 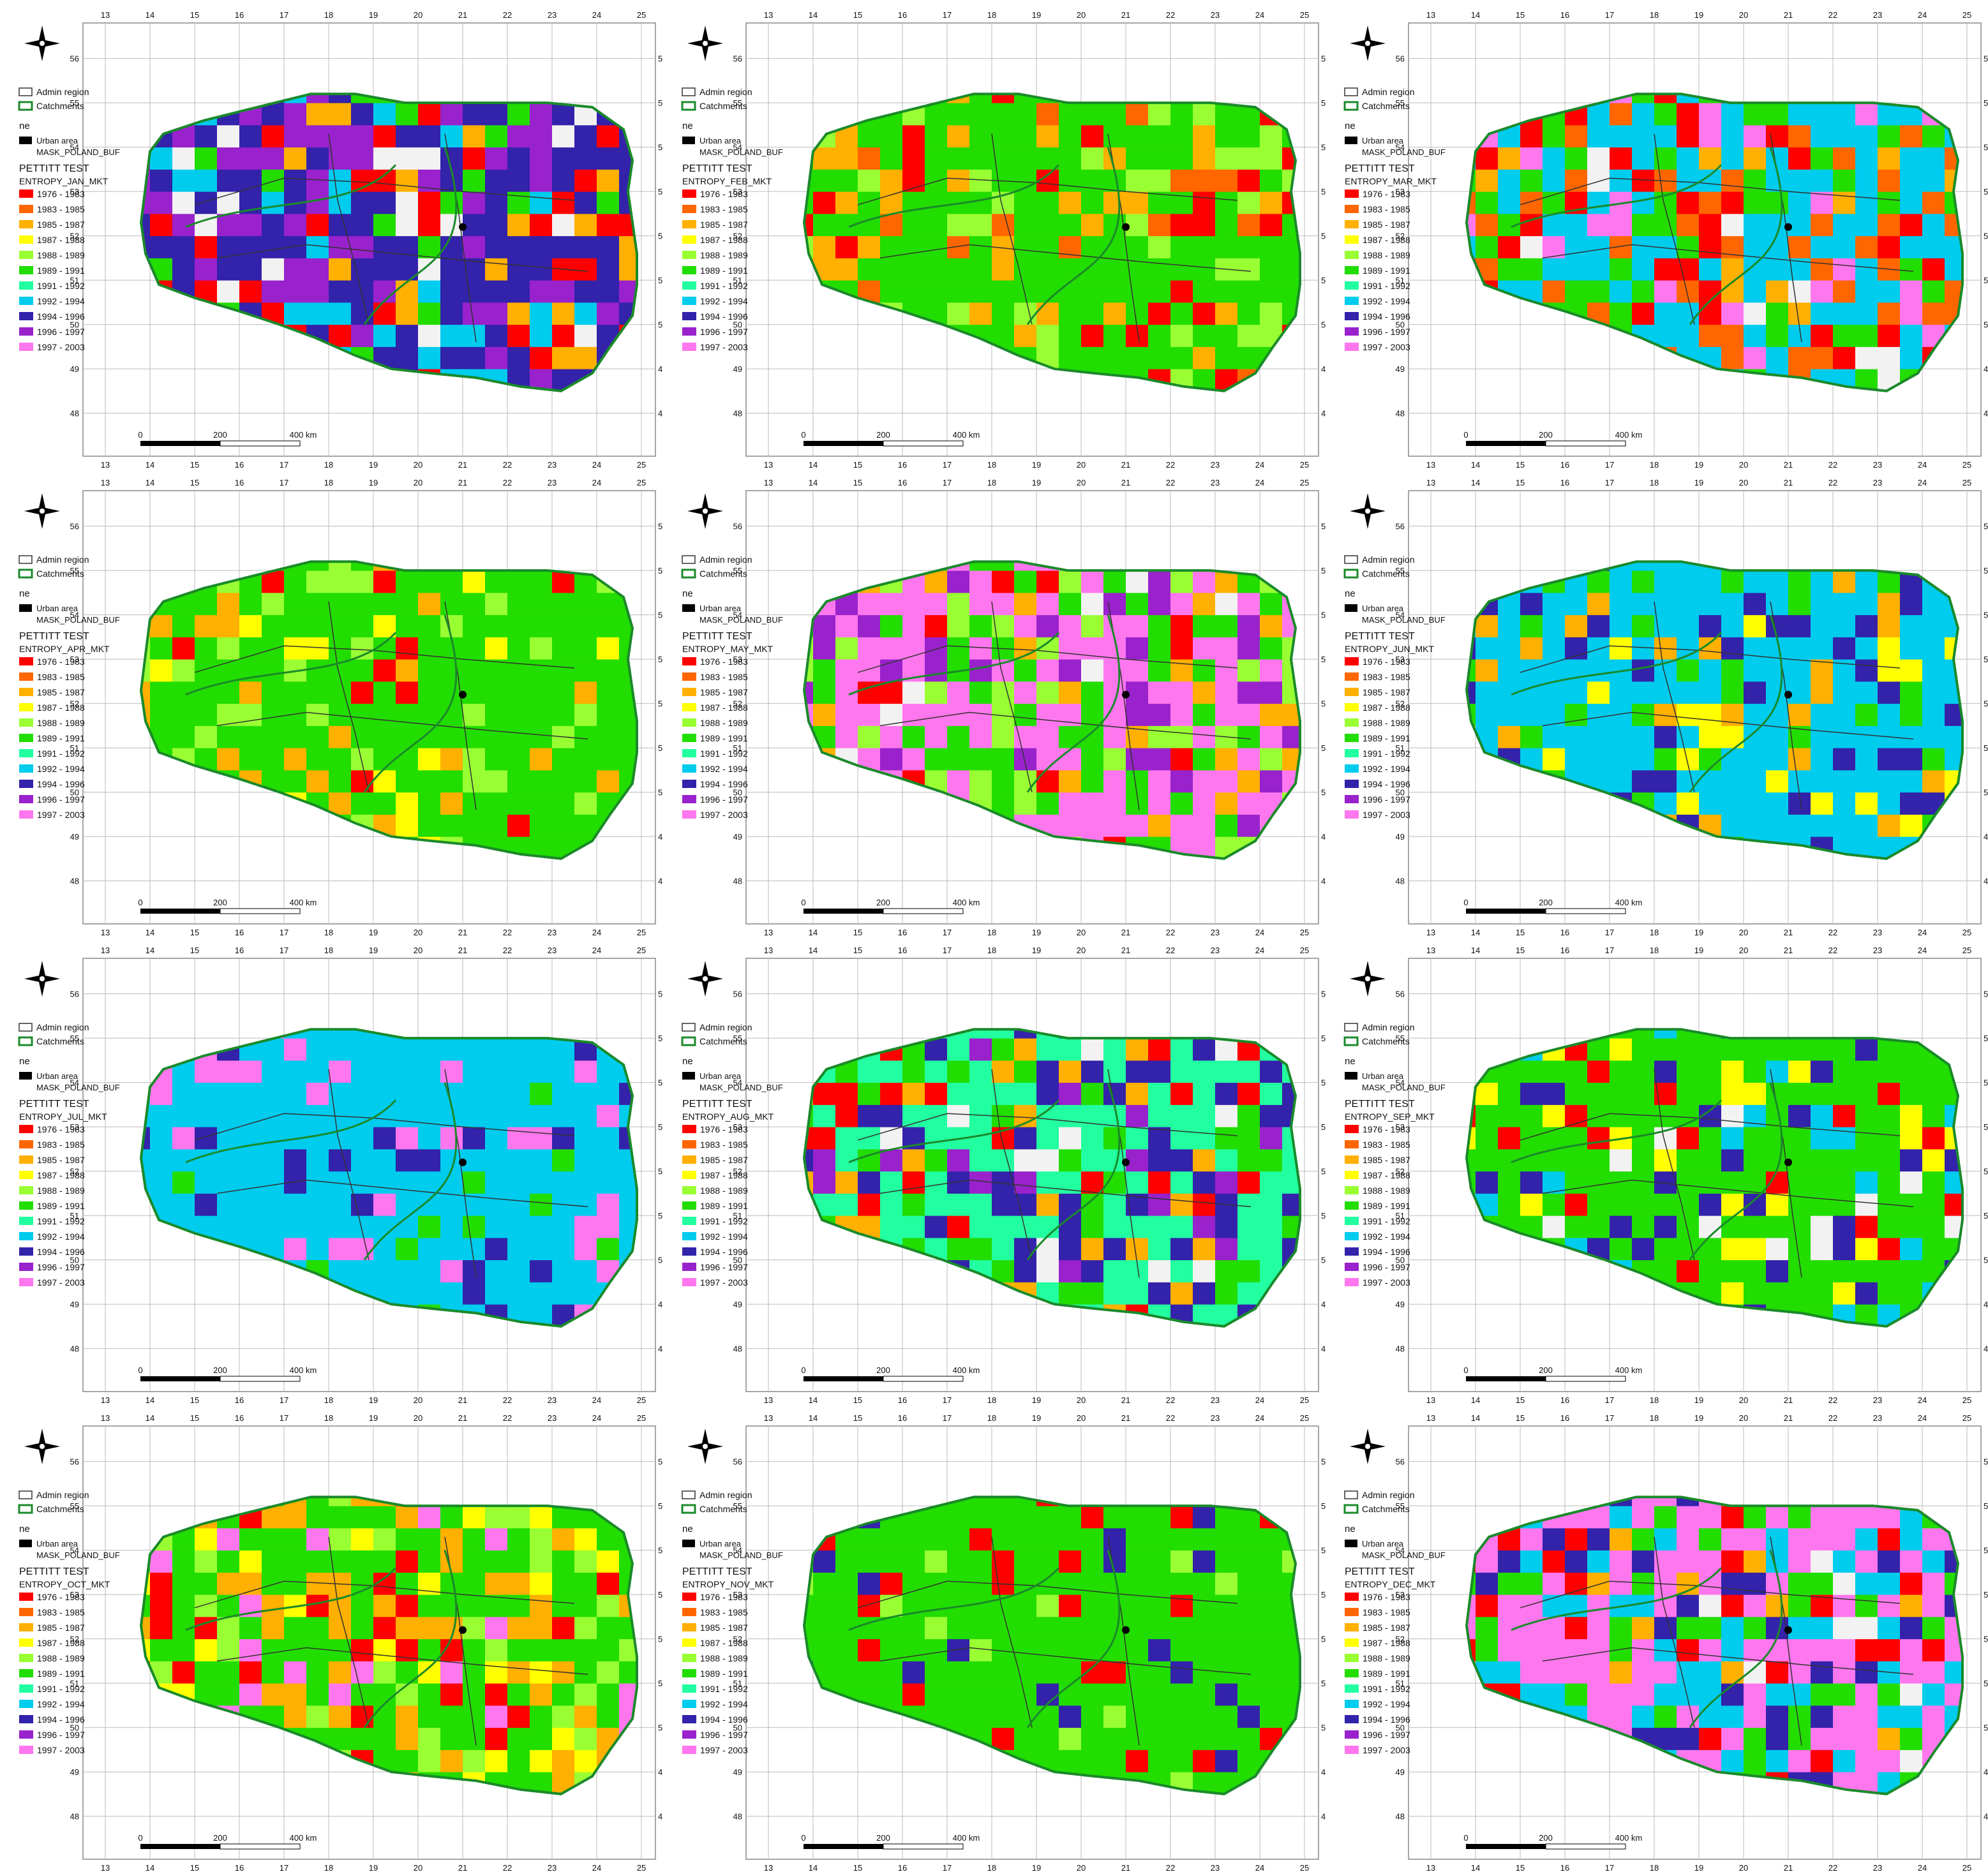 I want to click on legend-class-label: 1976 - 1983, so click(x=61, y=662).